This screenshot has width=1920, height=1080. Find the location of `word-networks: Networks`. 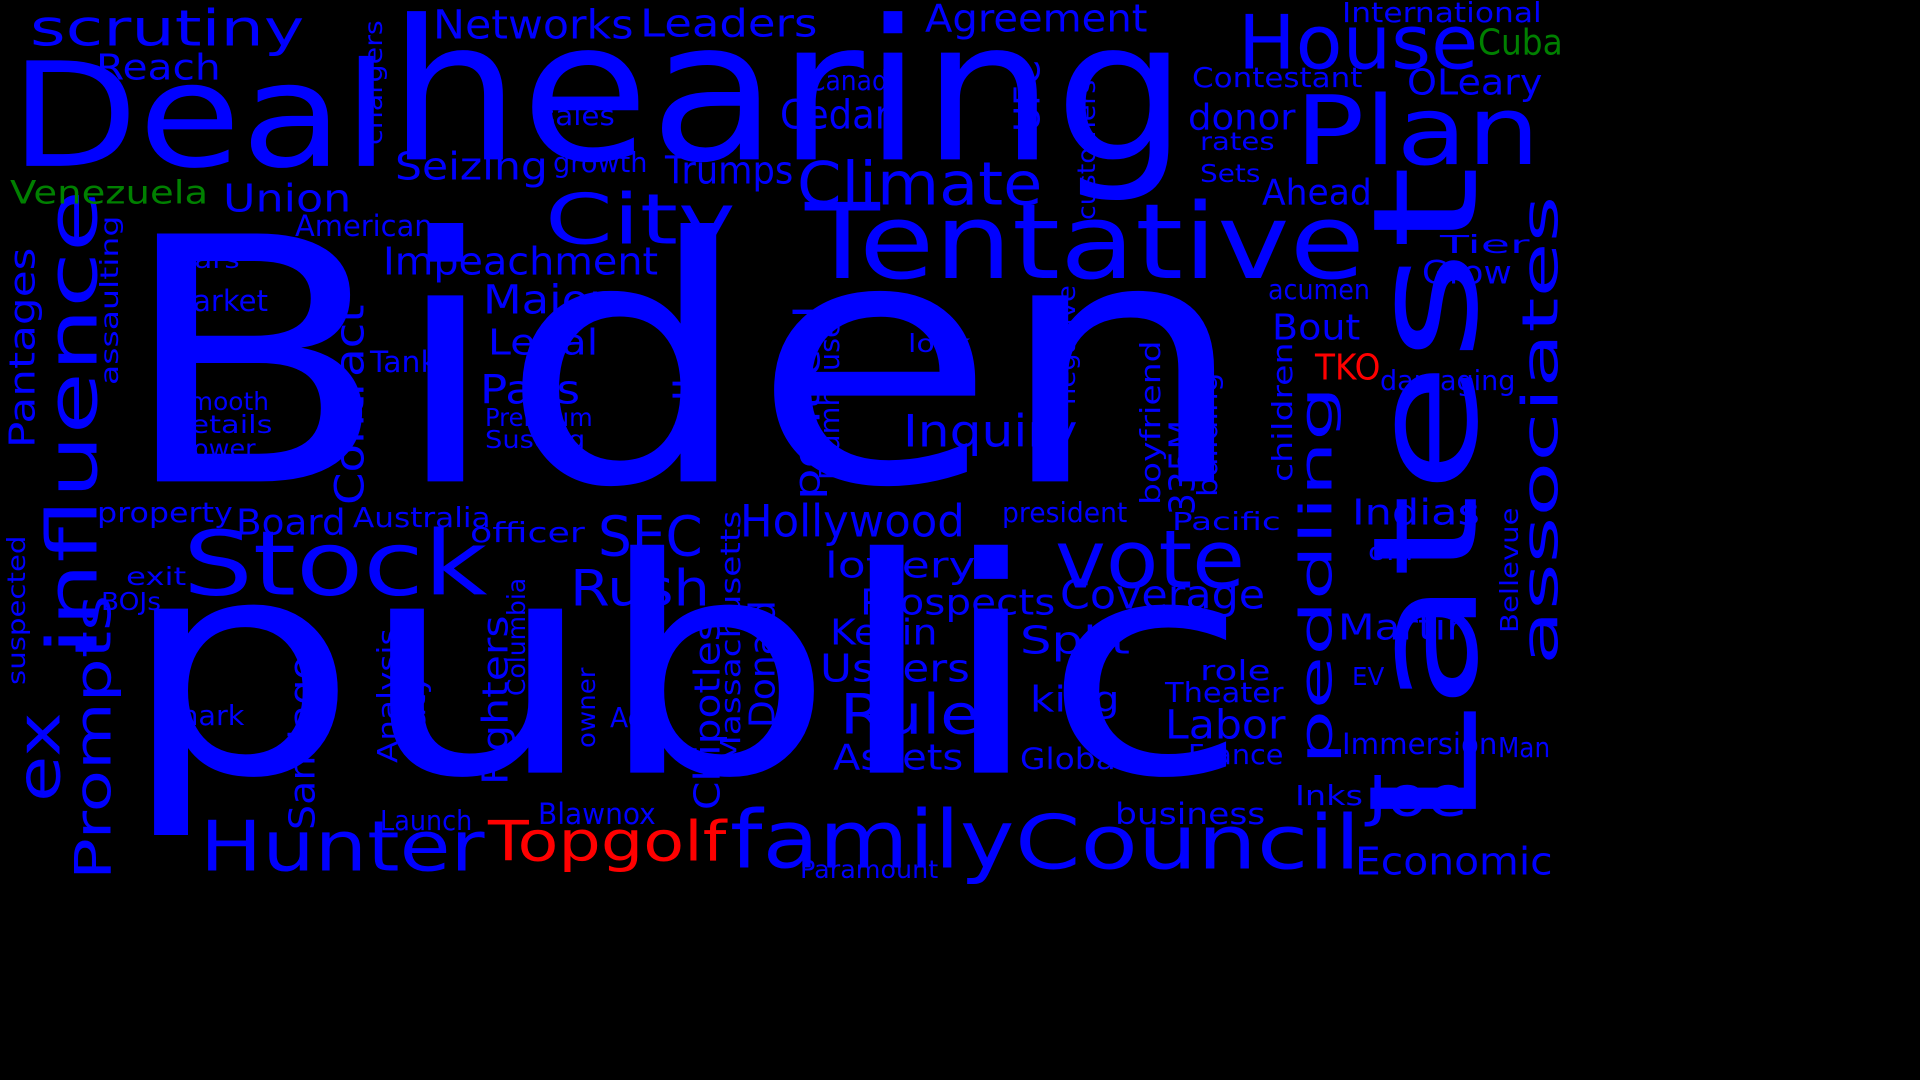

word-networks: Networks is located at coordinates (533, 25).